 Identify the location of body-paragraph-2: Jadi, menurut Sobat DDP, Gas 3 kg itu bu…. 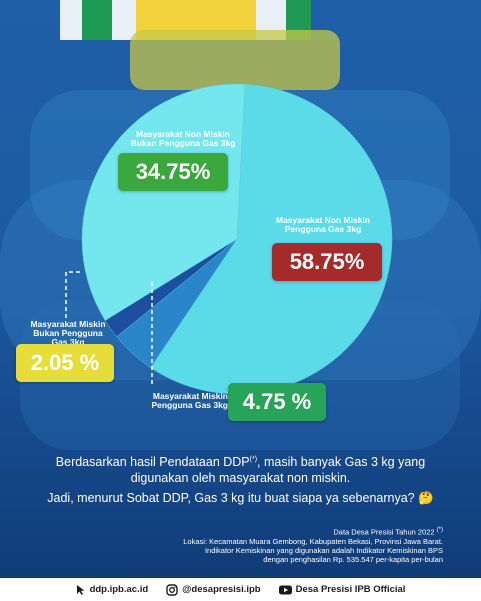
(240, 498).